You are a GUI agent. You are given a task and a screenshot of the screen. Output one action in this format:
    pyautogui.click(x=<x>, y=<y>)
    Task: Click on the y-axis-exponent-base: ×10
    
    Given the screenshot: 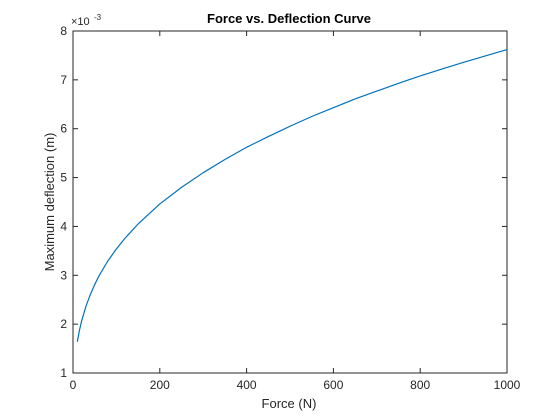 What is the action you would take?
    pyautogui.click(x=80, y=22)
    